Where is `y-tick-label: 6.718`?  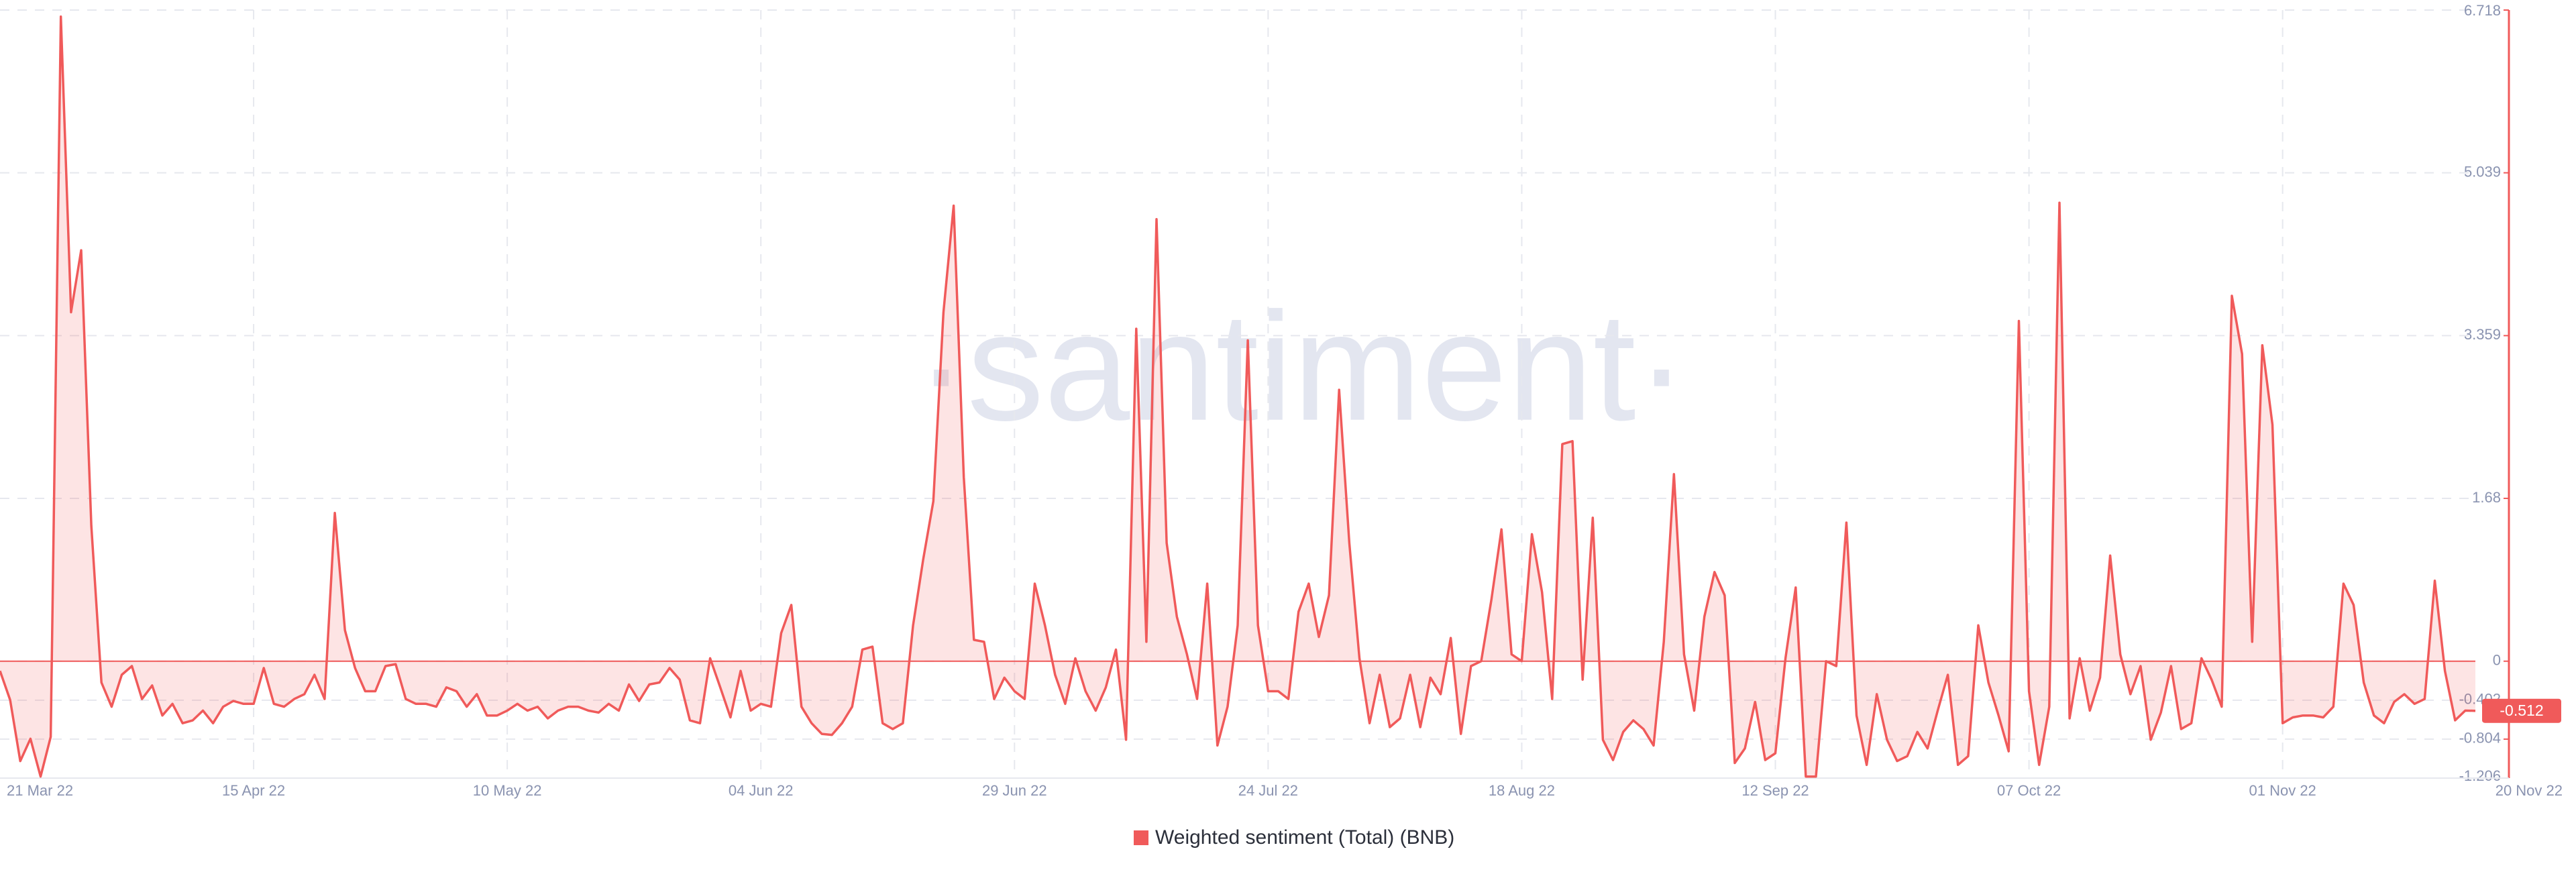
y-tick-label: 6.718 is located at coordinates (2482, 10).